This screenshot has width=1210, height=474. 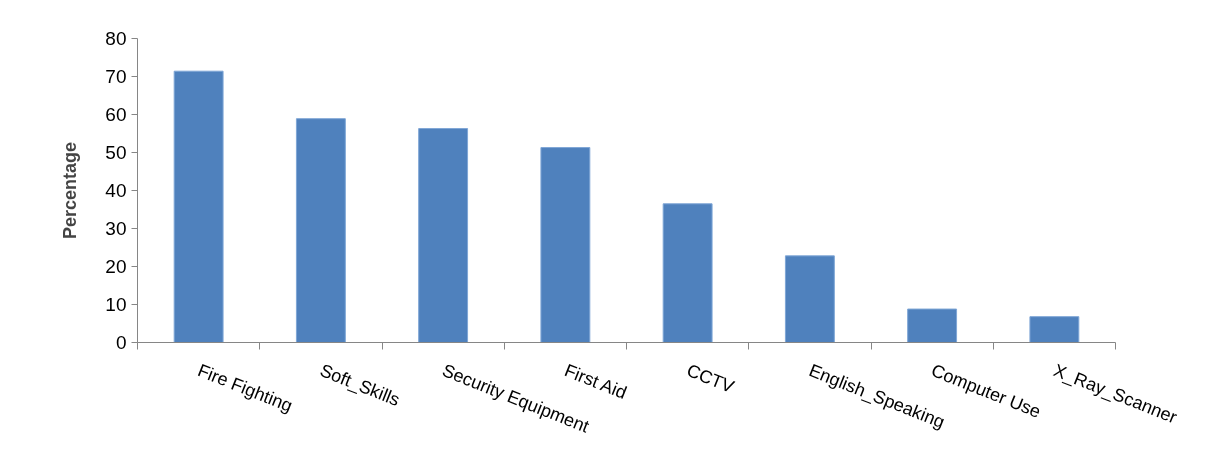 I want to click on y-tick-label: 40, so click(x=116, y=190).